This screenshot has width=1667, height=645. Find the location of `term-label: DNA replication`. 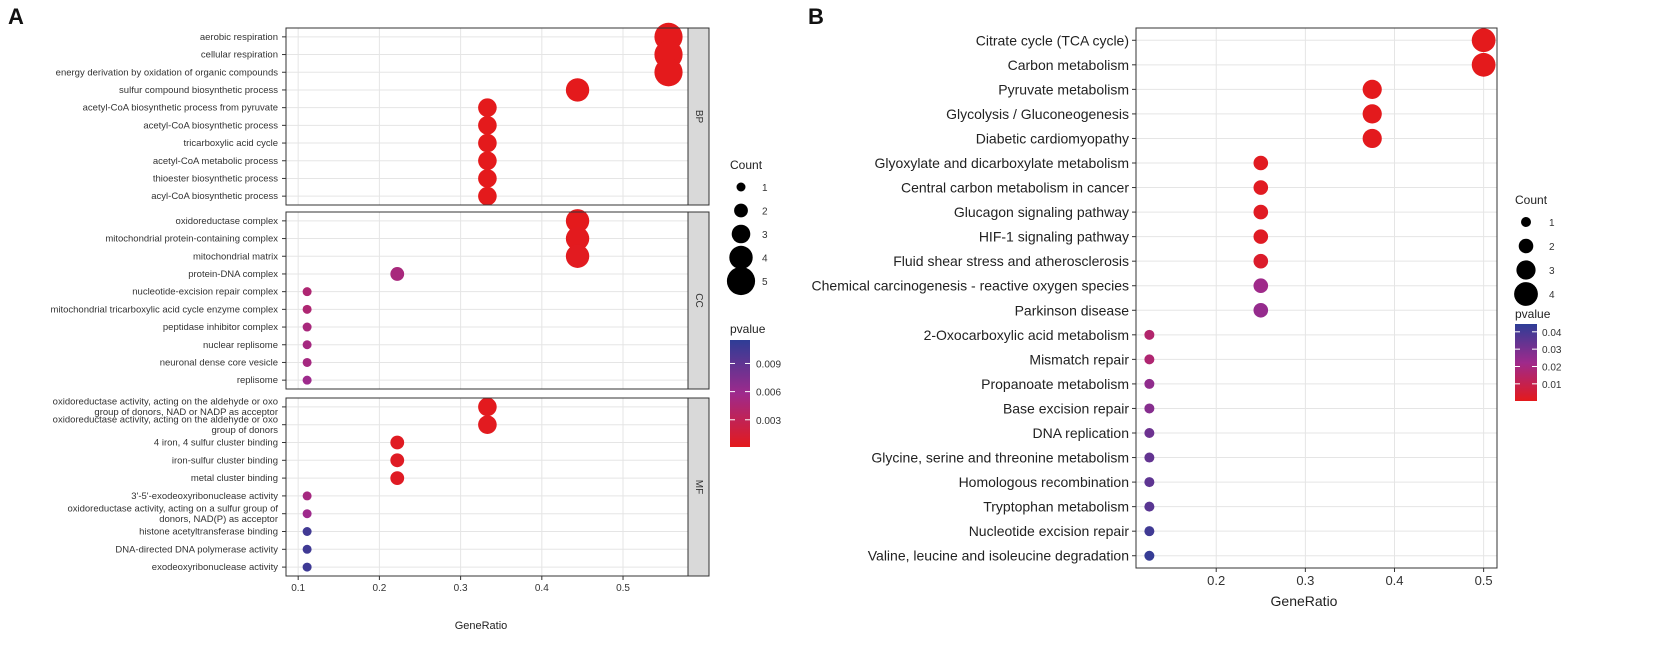

term-label: DNA replication is located at coordinates (1081, 433).